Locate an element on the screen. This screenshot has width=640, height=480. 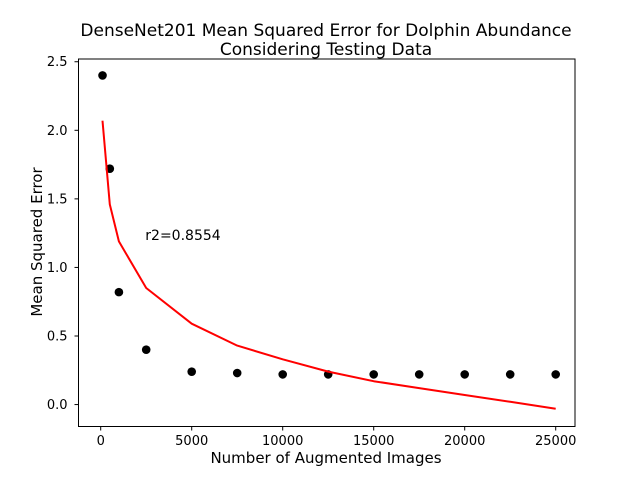
x-tick-label: 5000 is located at coordinates (191, 441).